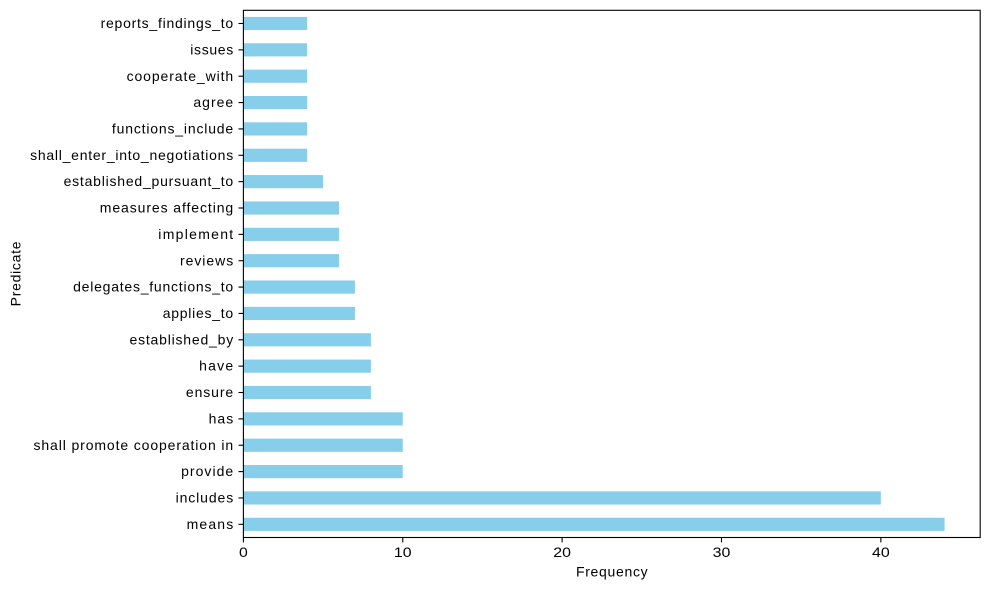  What do you see at coordinates (612, 572) in the screenshot?
I see `svg-text: Frequency` at bounding box center [612, 572].